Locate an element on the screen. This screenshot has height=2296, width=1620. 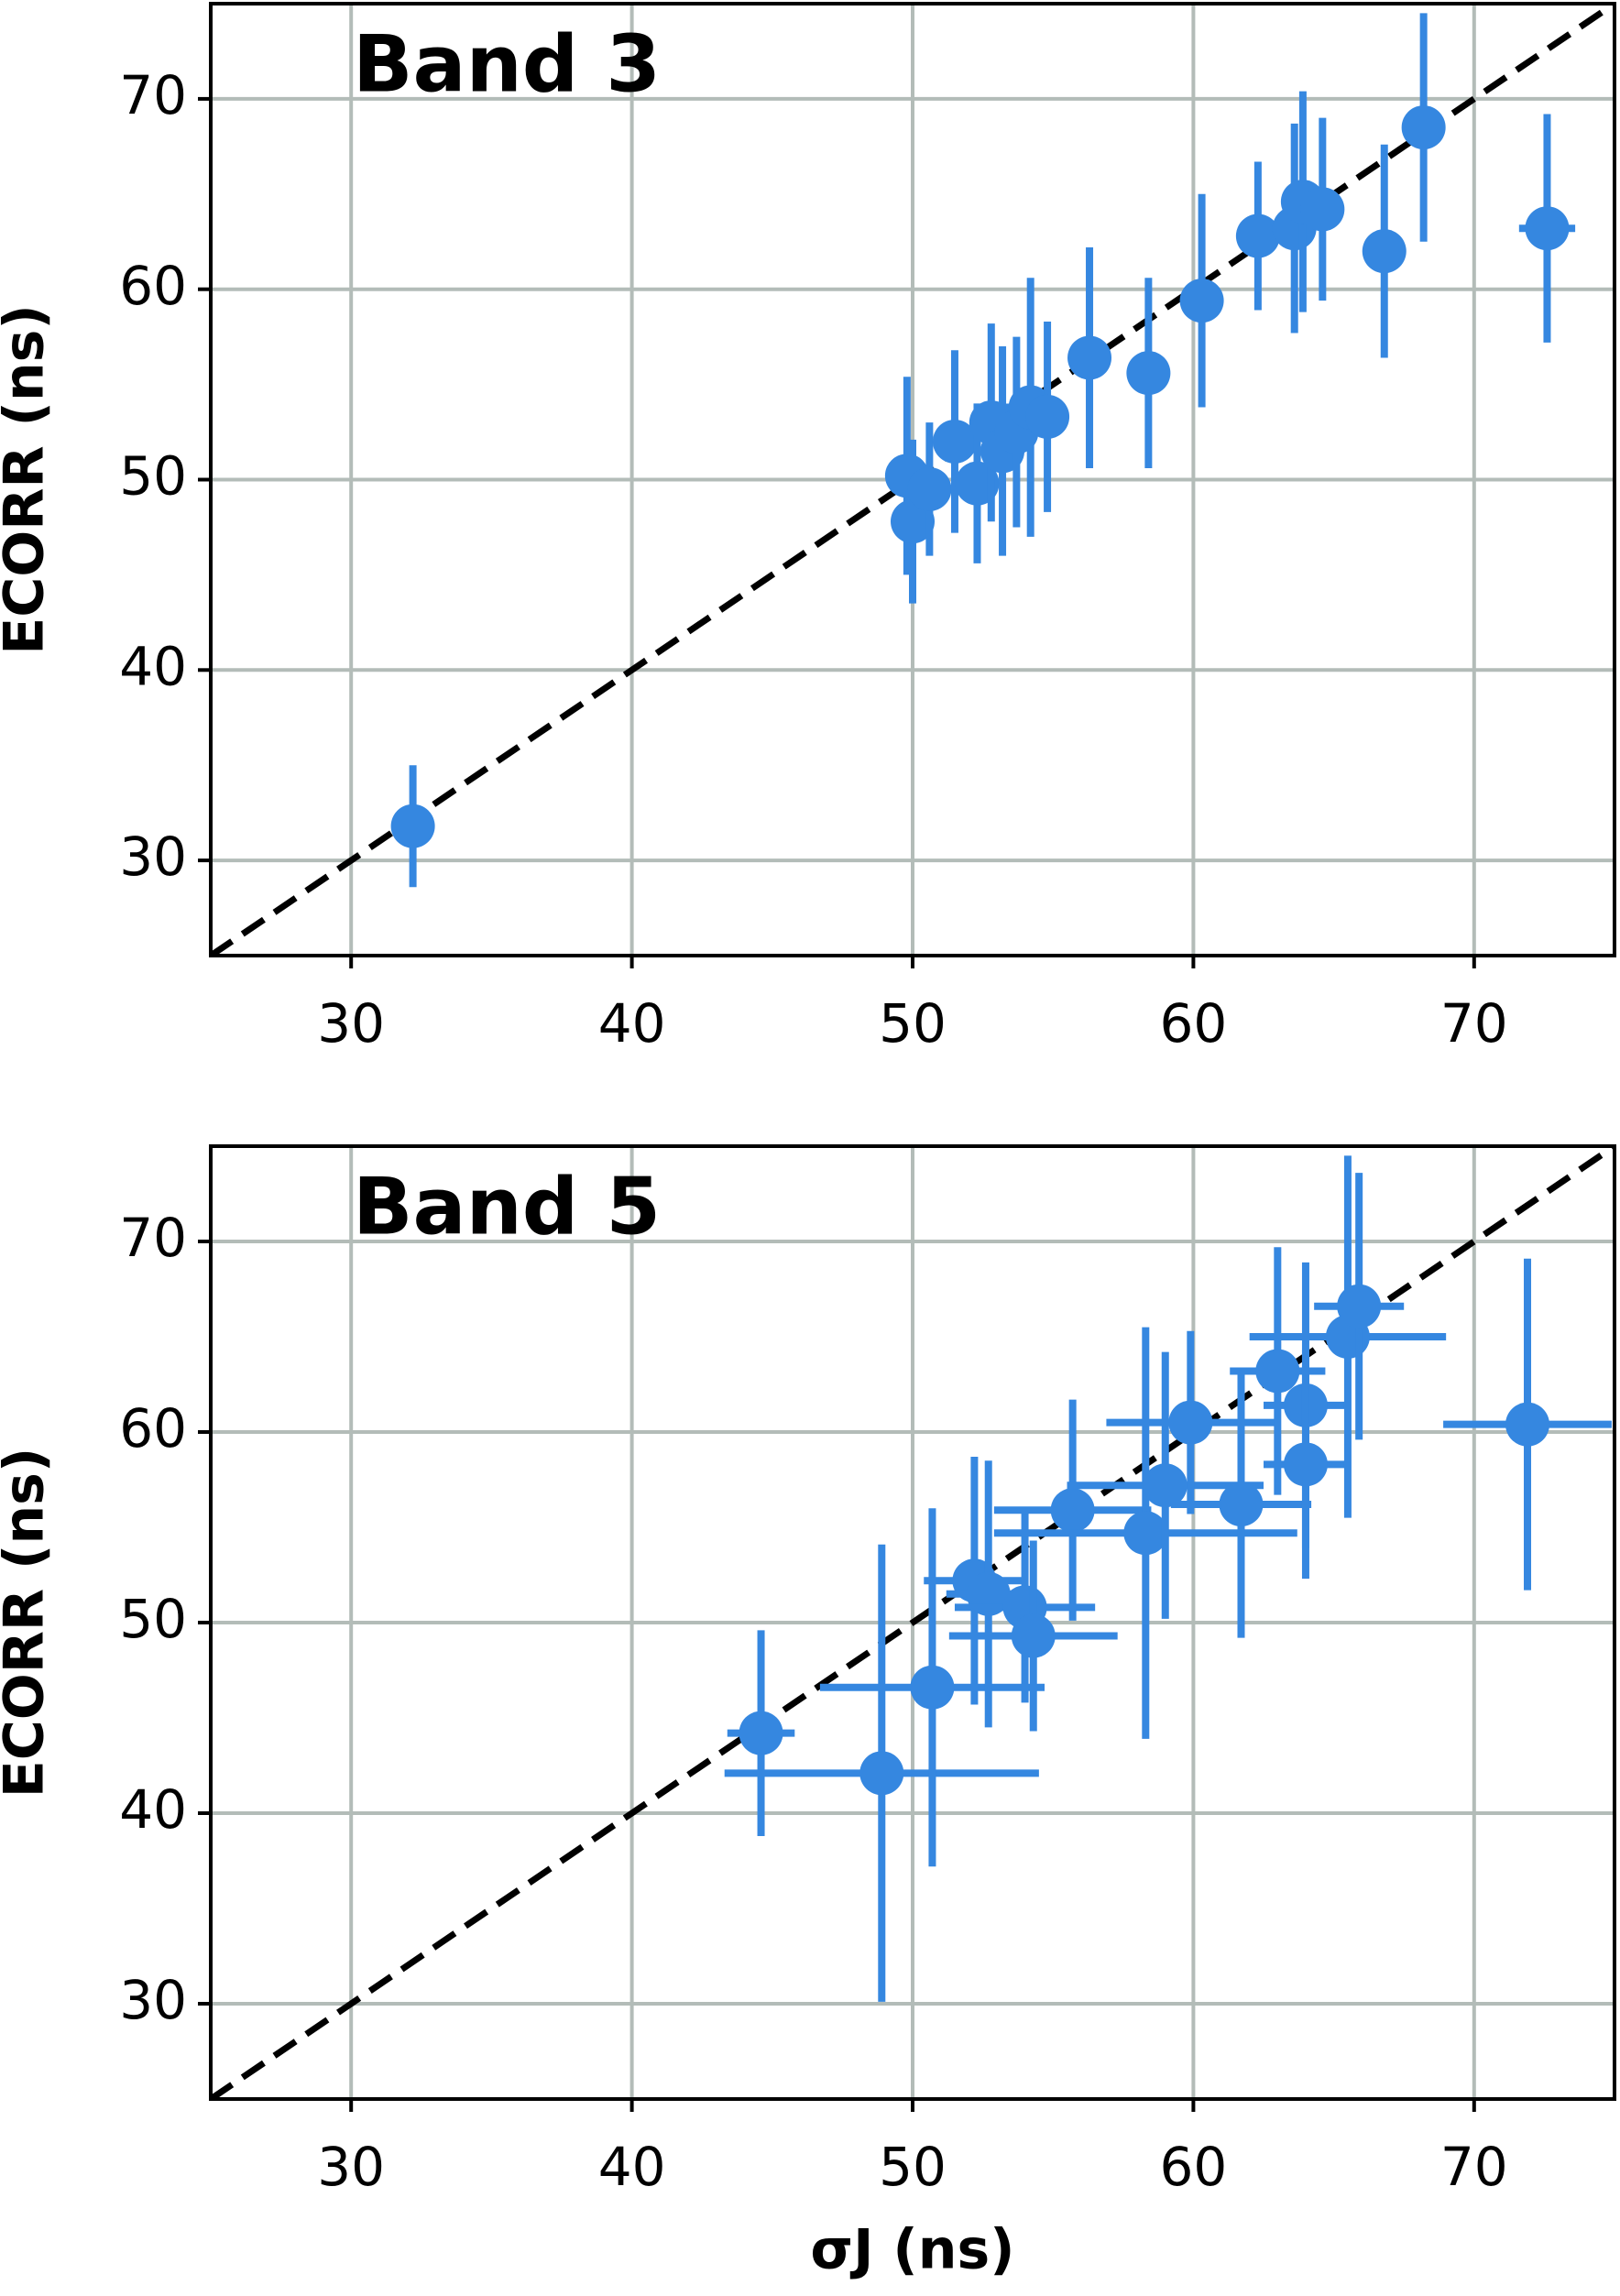
panel-title: Band 3 is located at coordinates (507, 64).